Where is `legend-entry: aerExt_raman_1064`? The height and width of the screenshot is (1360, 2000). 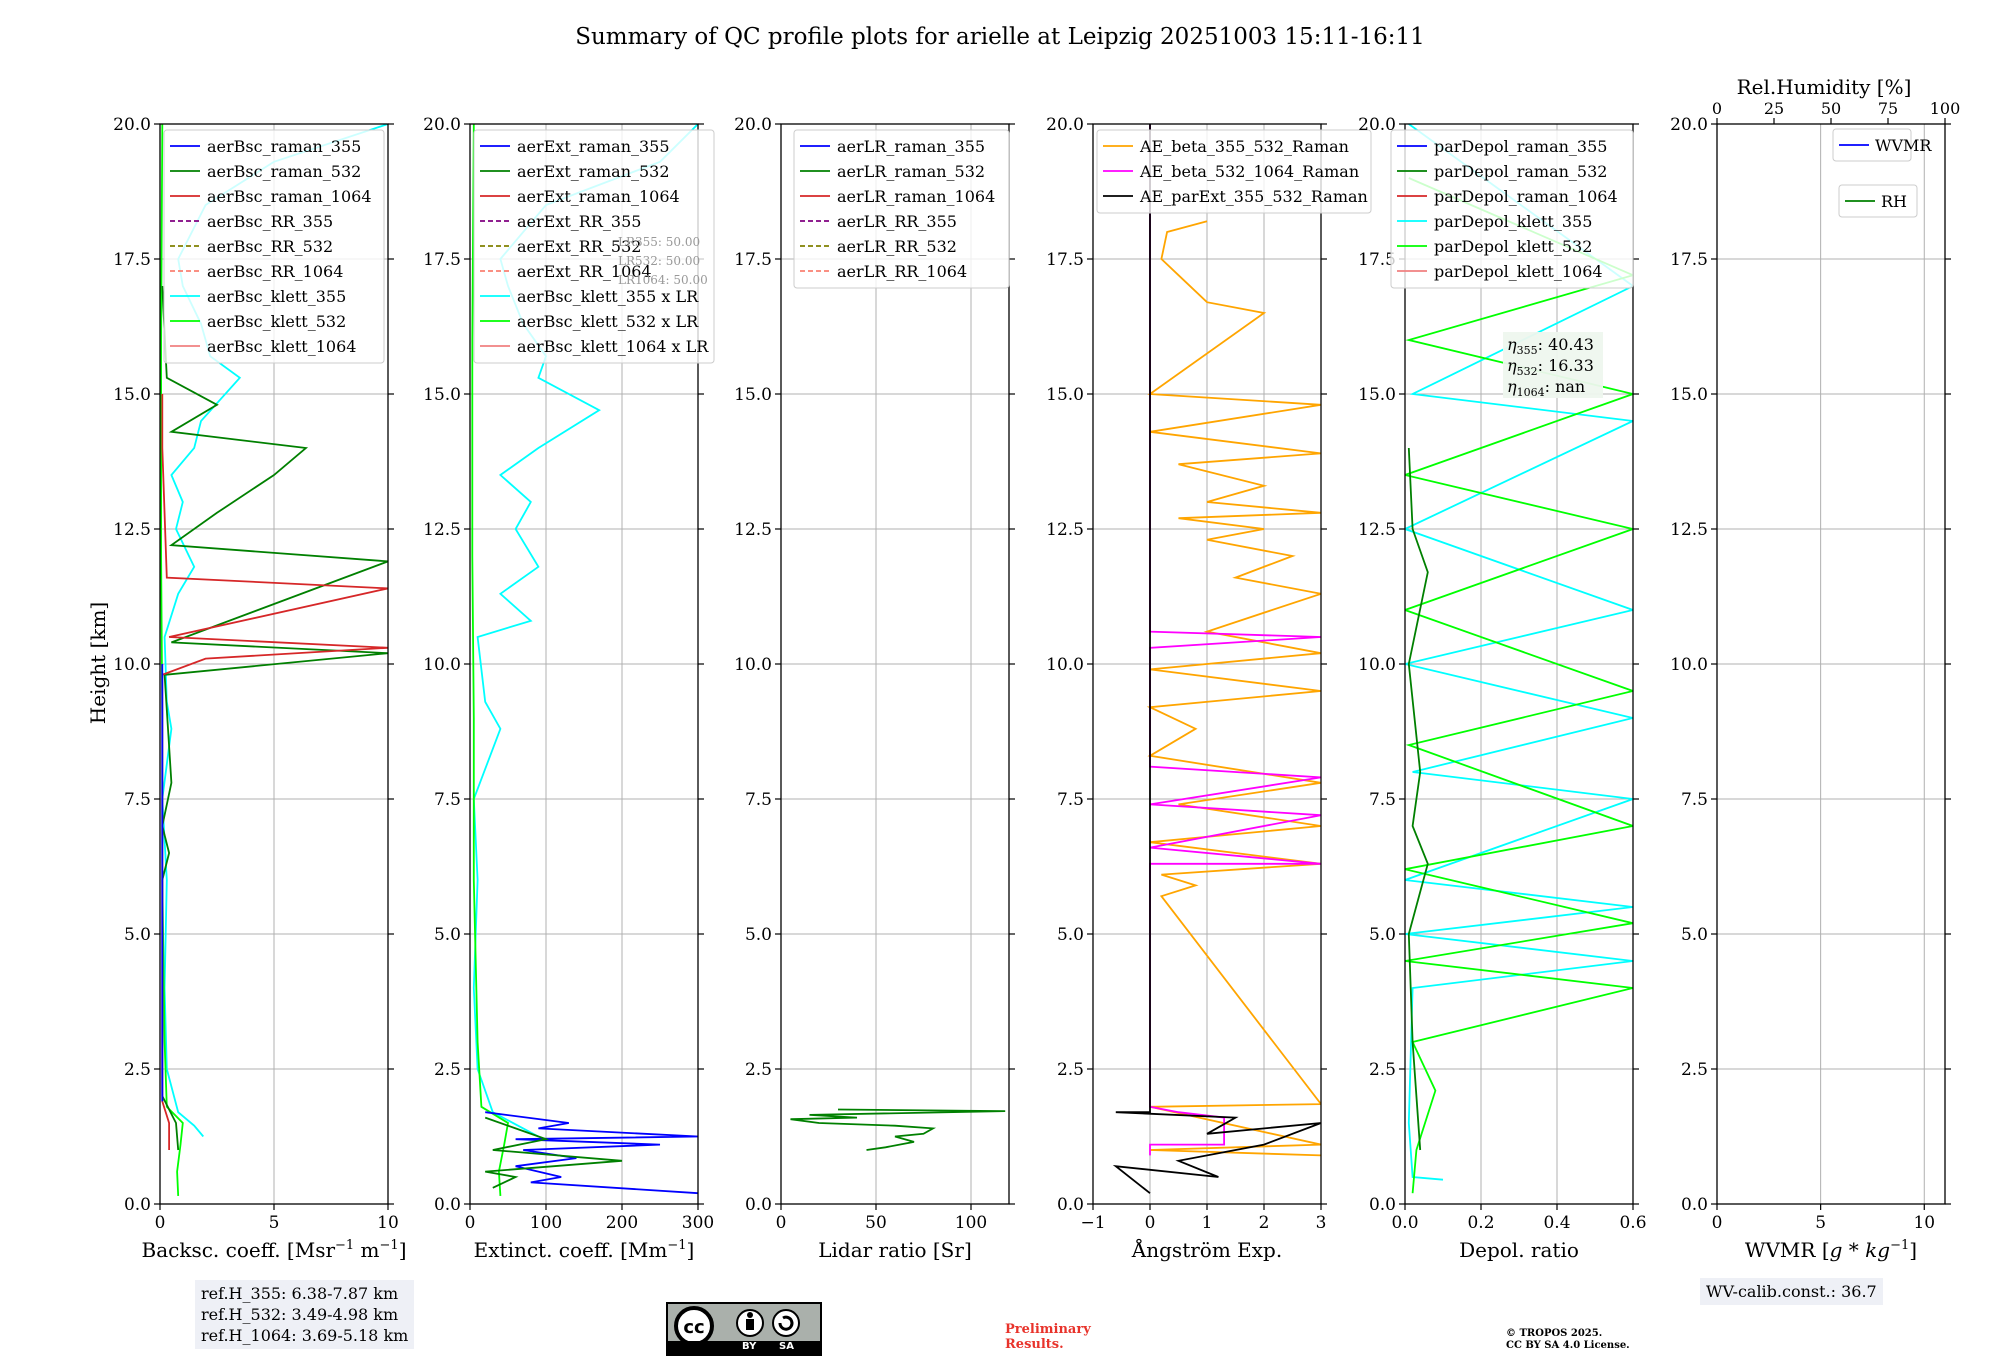 legend-entry: aerExt_raman_1064 is located at coordinates (598, 196).